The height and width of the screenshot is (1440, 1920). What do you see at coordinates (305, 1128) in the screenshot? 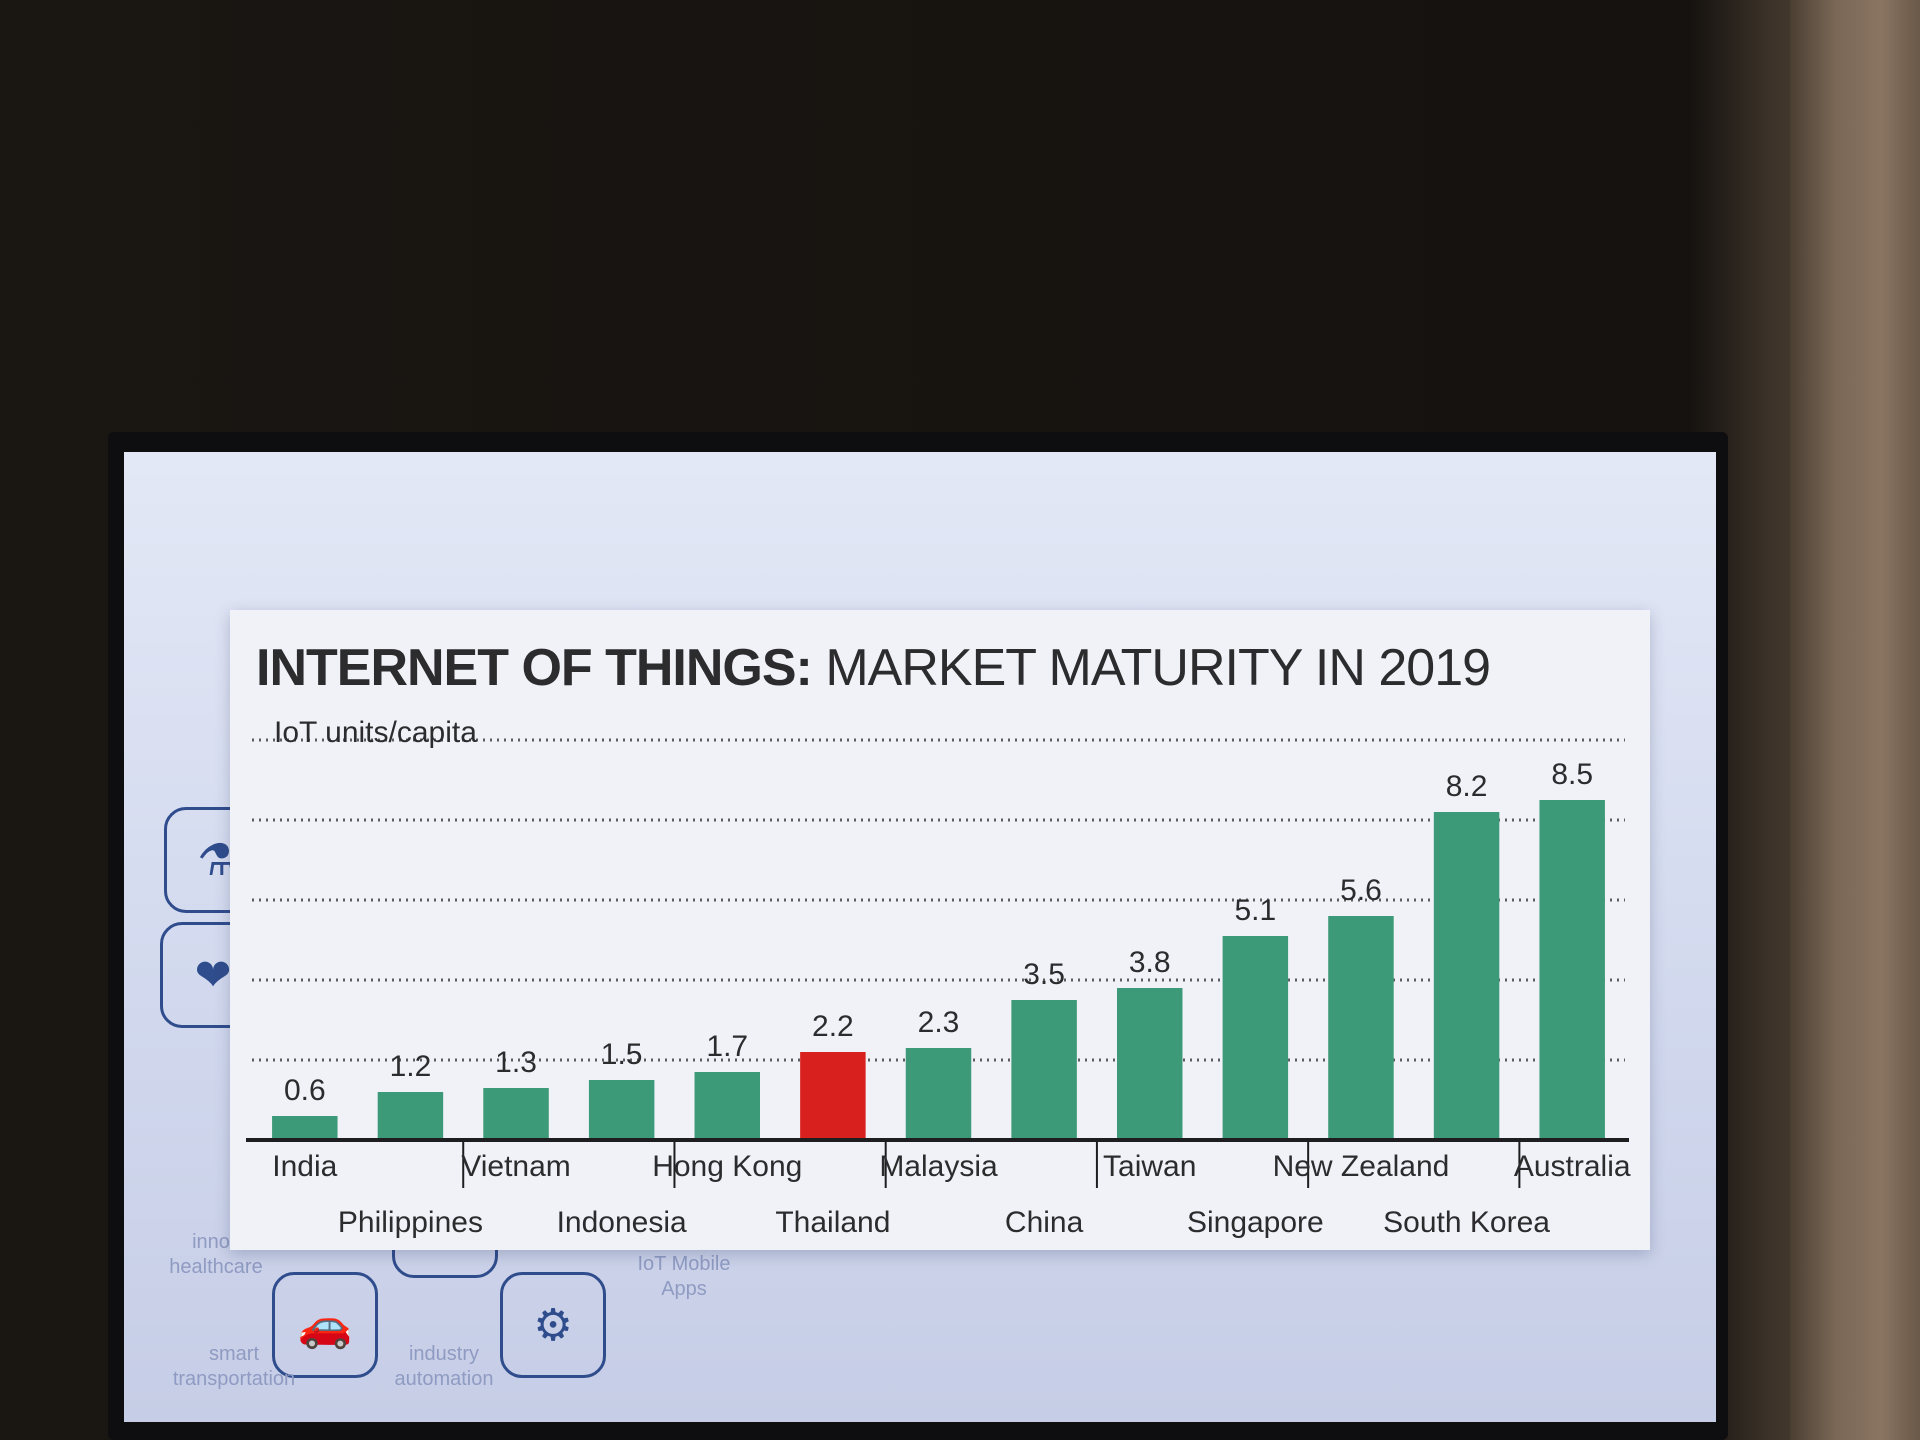
I see `bar-india` at bounding box center [305, 1128].